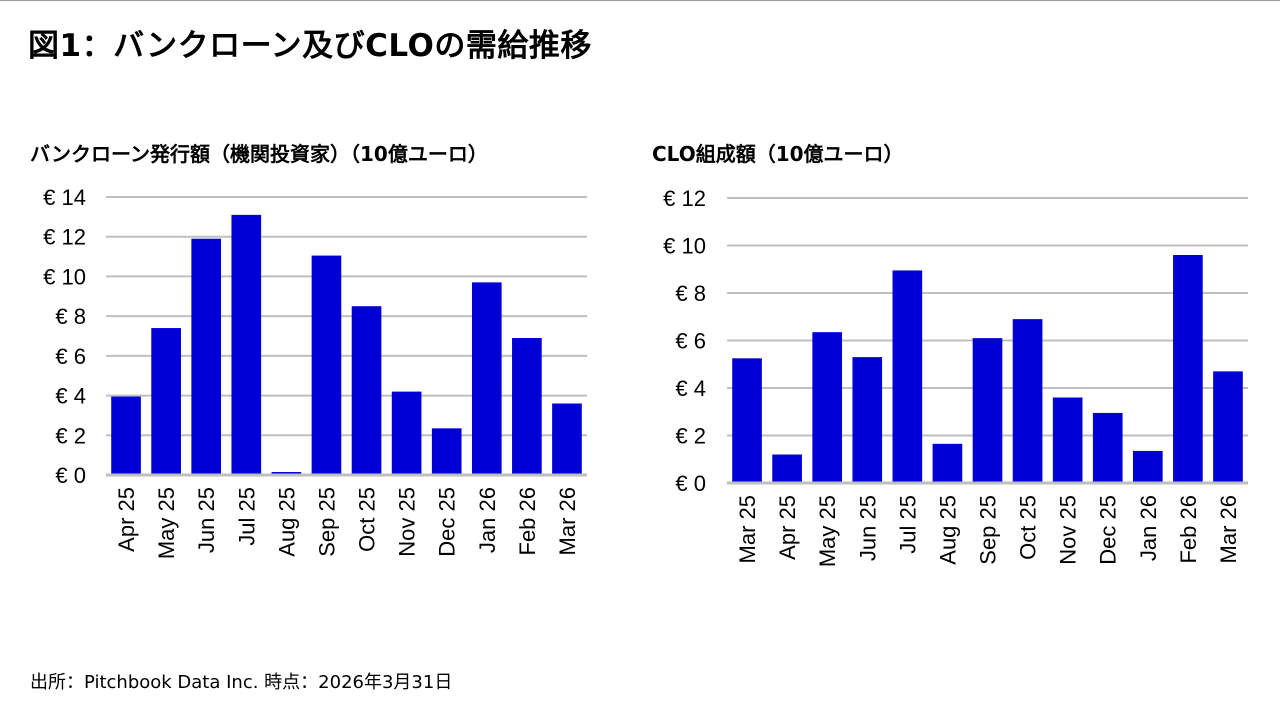  I want to click on chart-title-clo: CLO組成額（10億ユーロ）, so click(778, 154).